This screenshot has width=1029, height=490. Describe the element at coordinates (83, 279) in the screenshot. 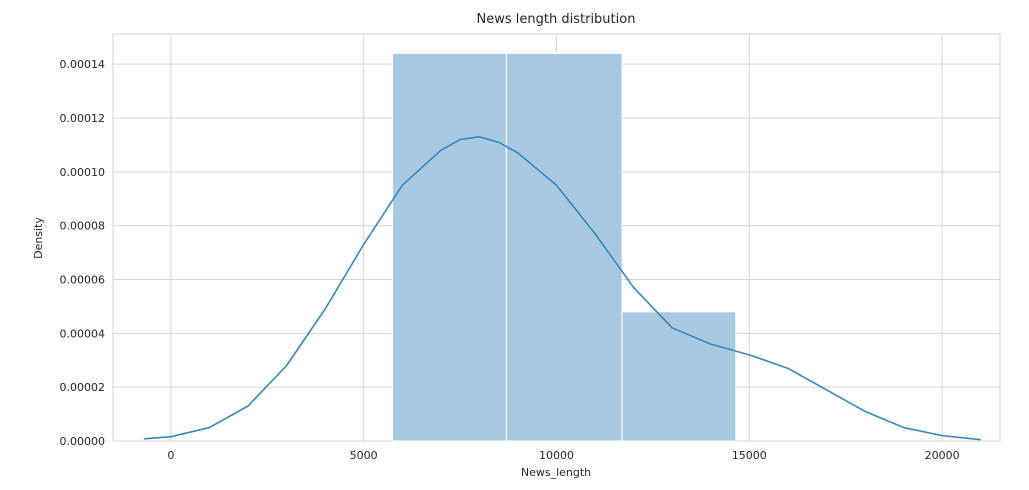

I see `y-tick-label: 0.00006` at that location.